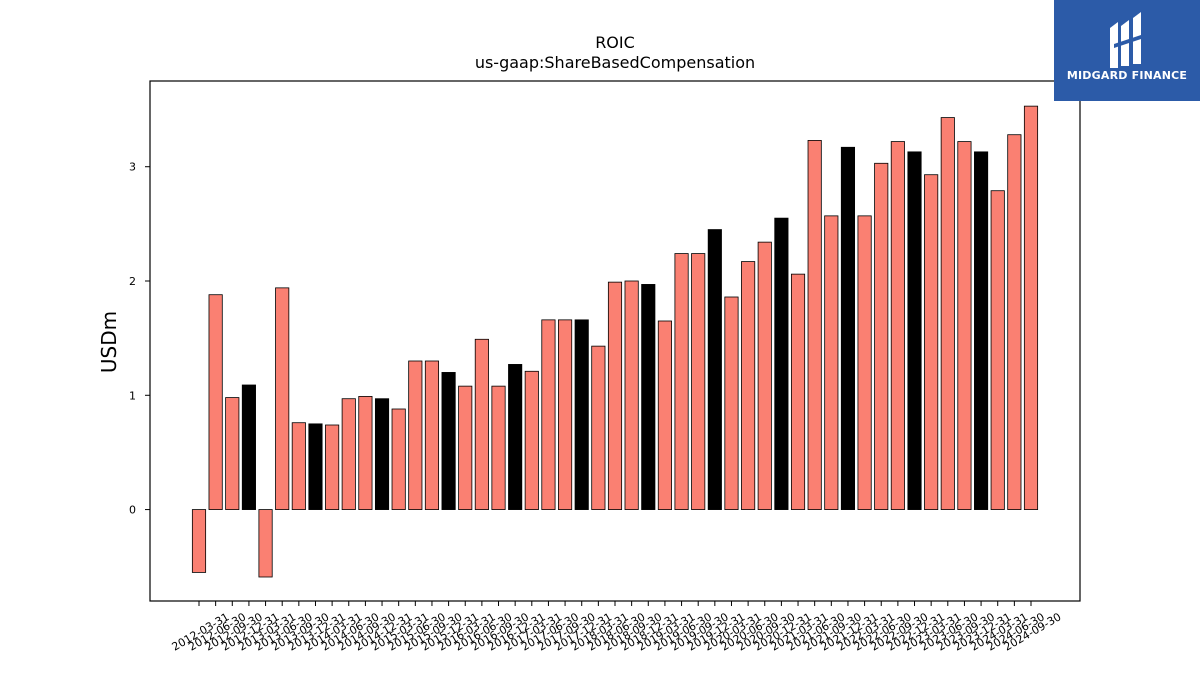 This screenshot has height=675, width=1200. Describe the element at coordinates (139, 339) in the screenshot. I see `y-axis: 0 1 2 3` at that location.